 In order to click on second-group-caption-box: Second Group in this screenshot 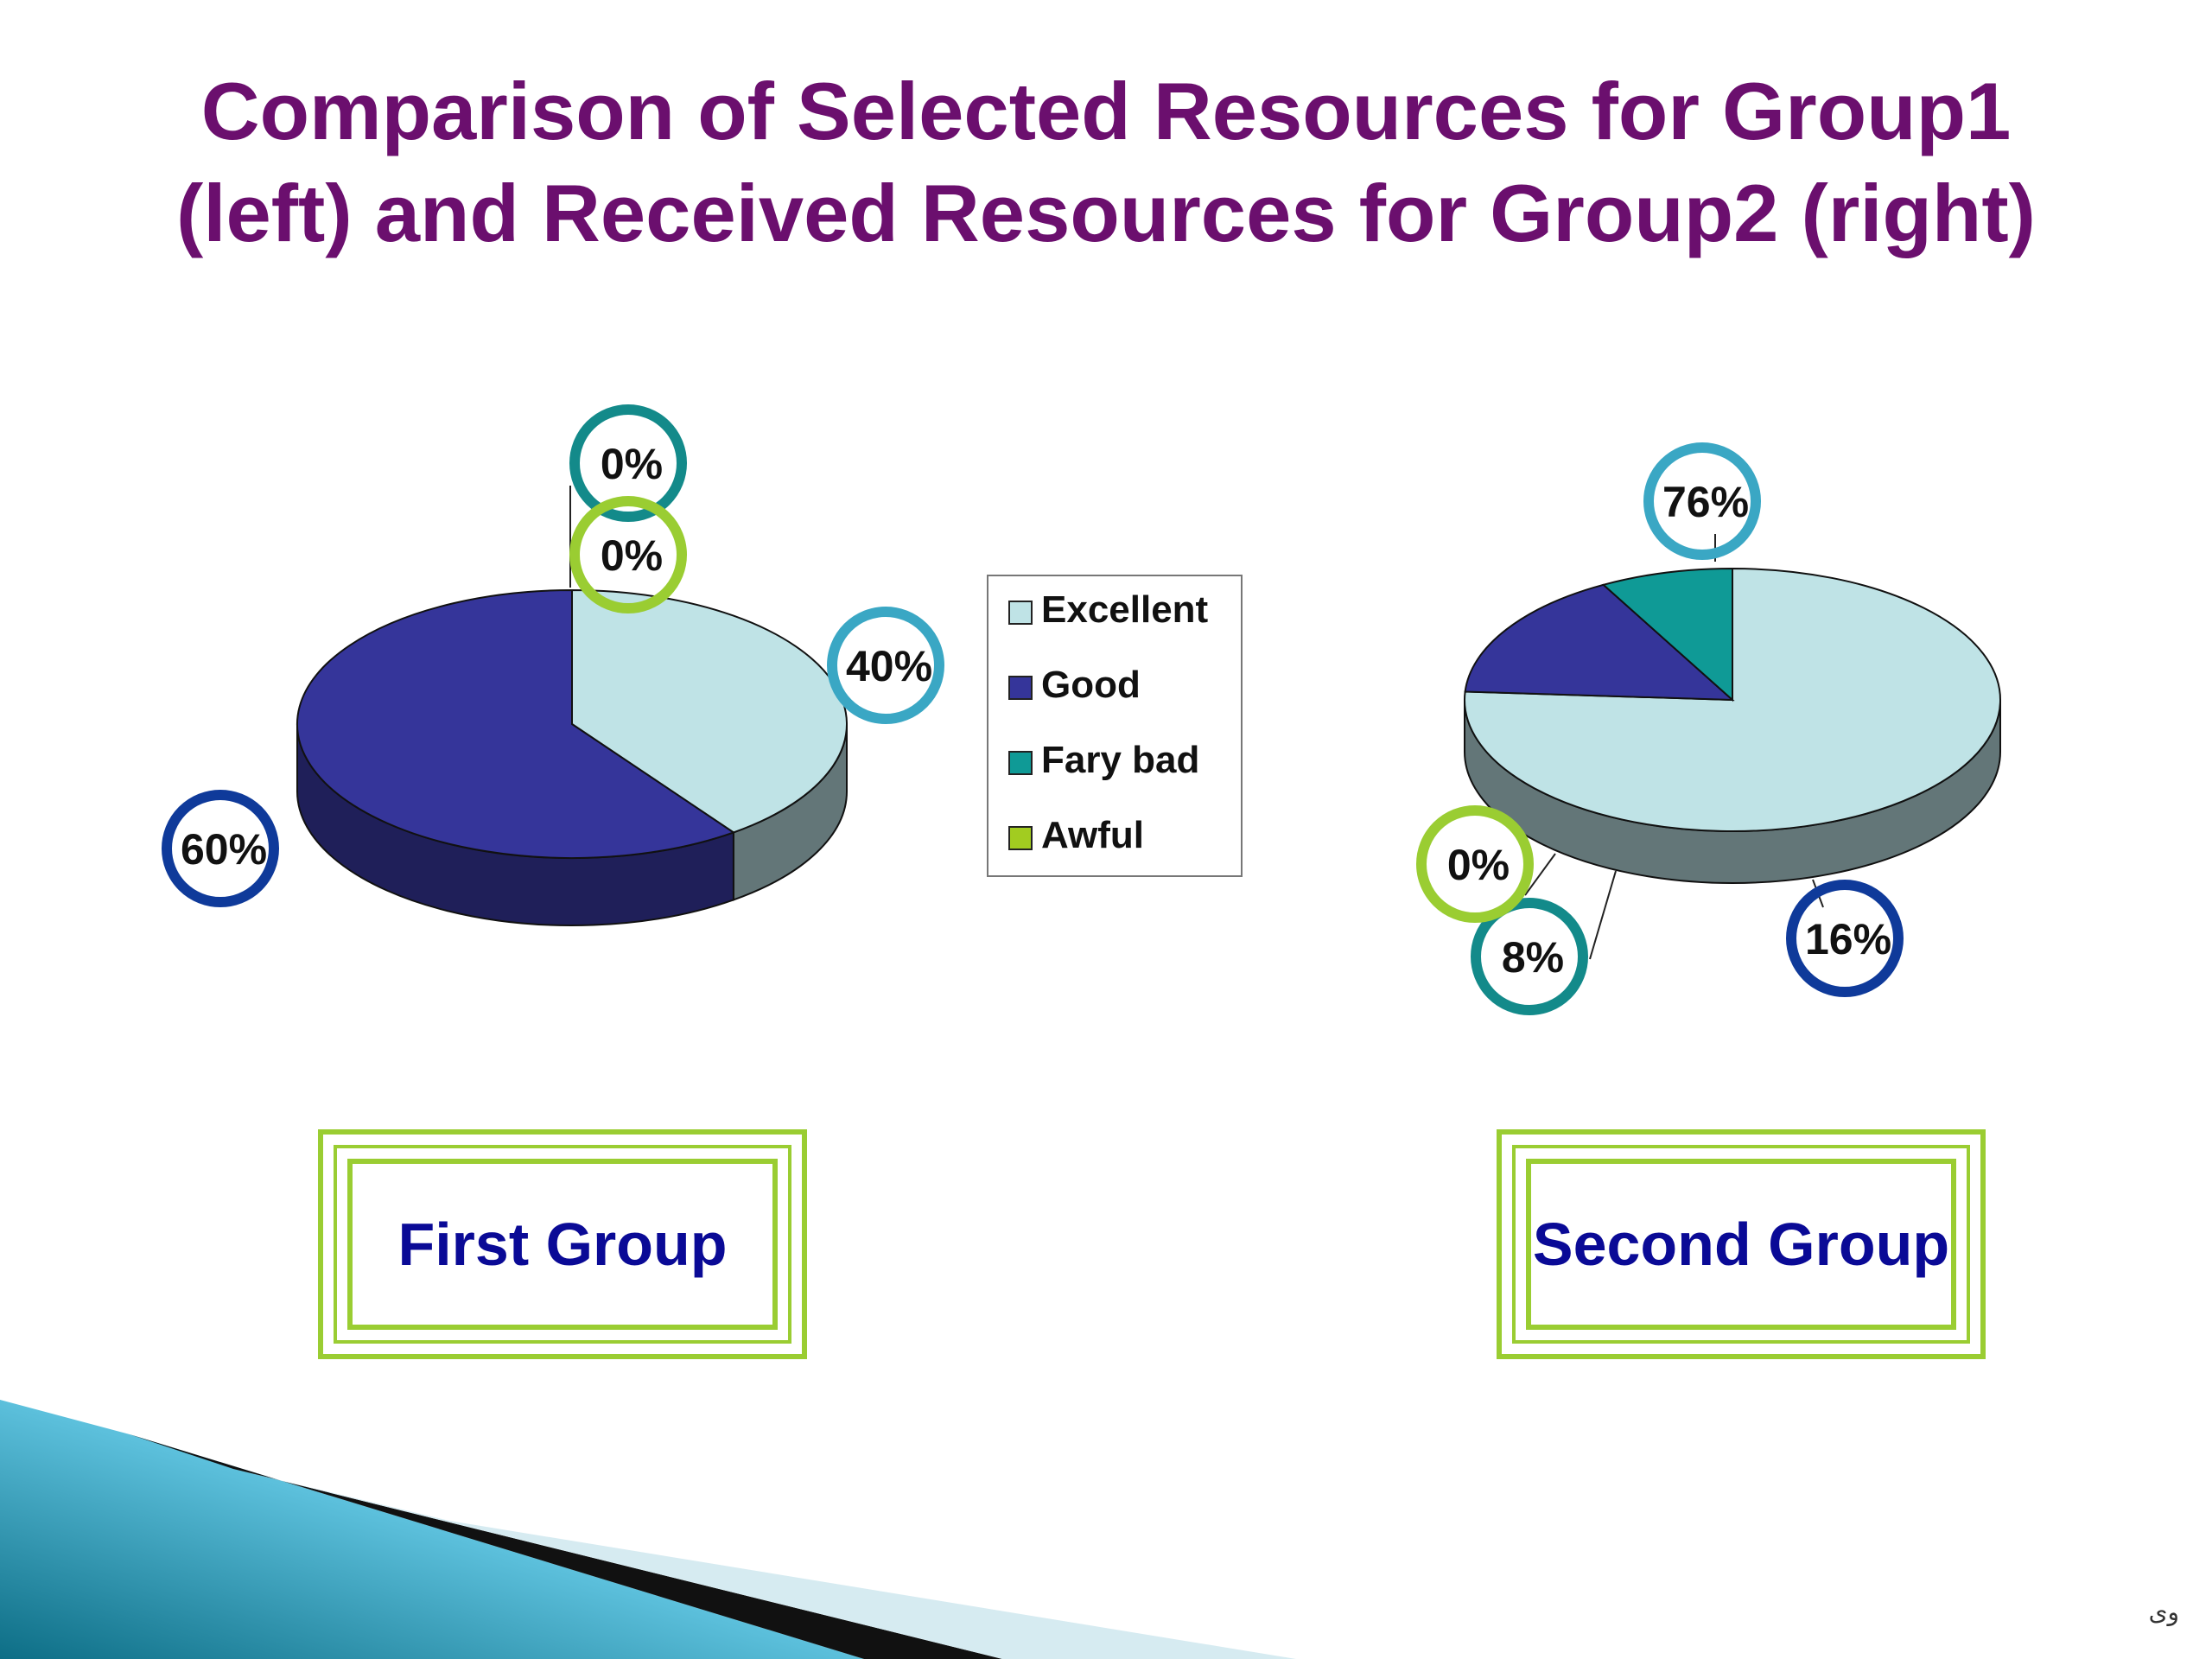, I will do `click(1741, 1244)`.